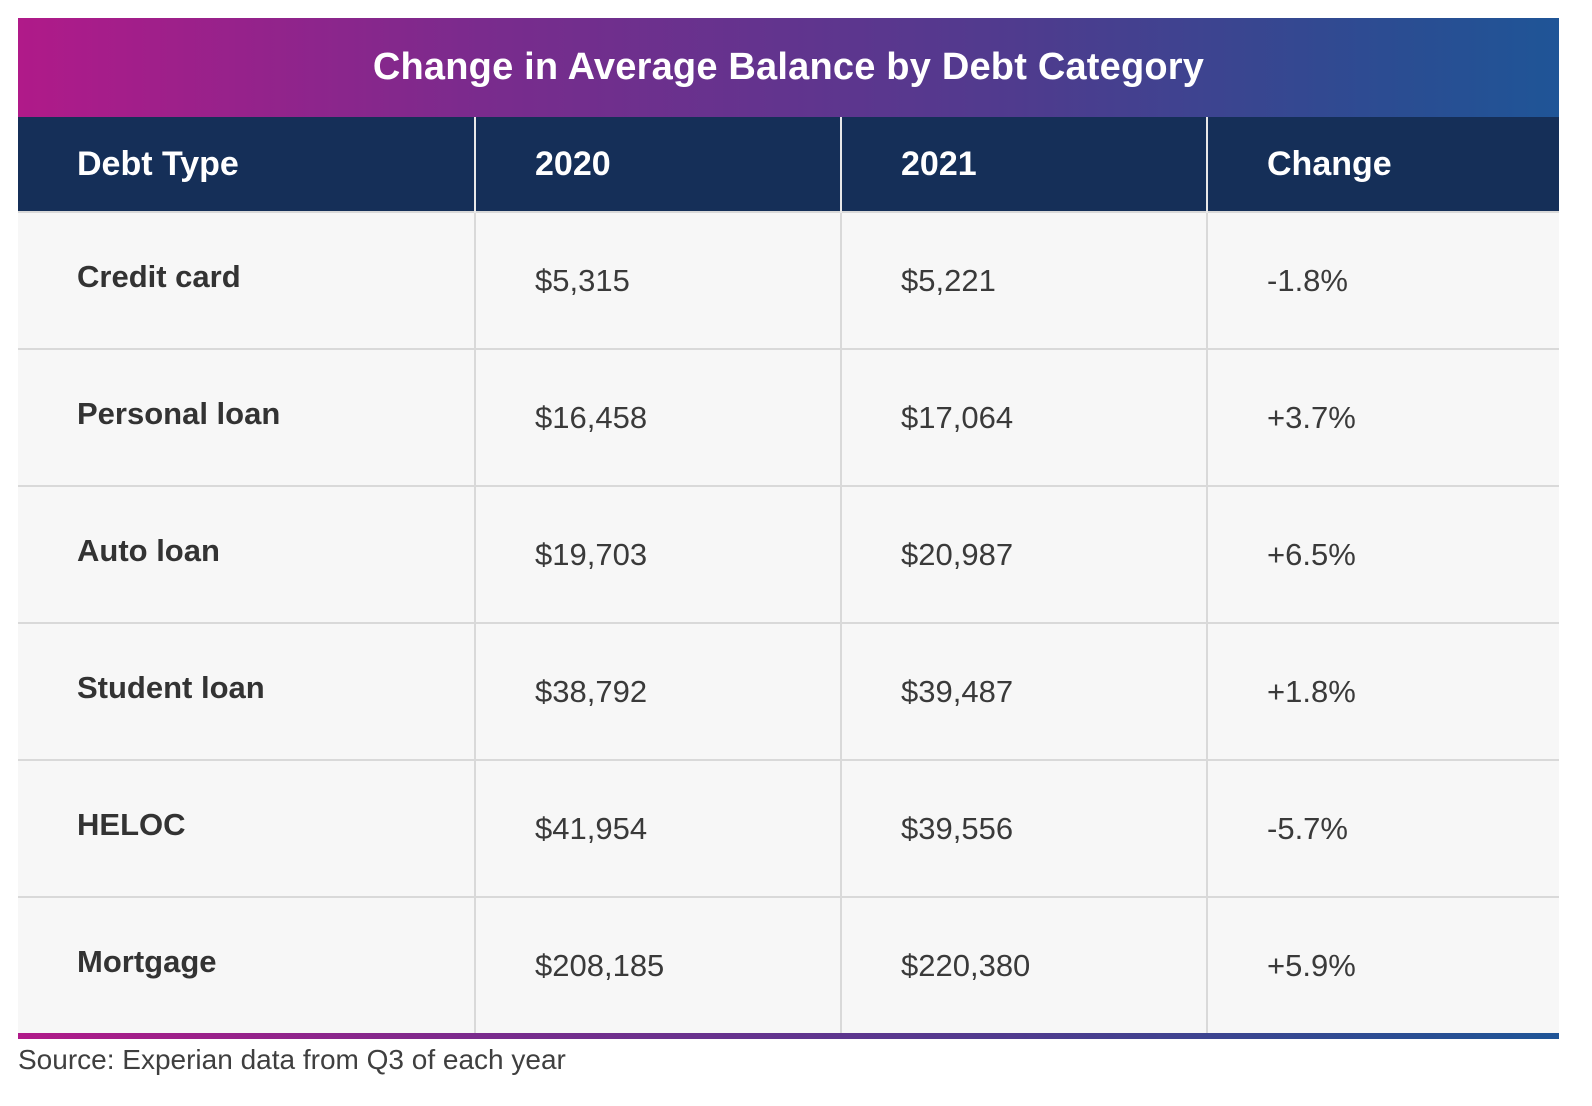  I want to click on value-2020-cell: $5,315, so click(657, 280).